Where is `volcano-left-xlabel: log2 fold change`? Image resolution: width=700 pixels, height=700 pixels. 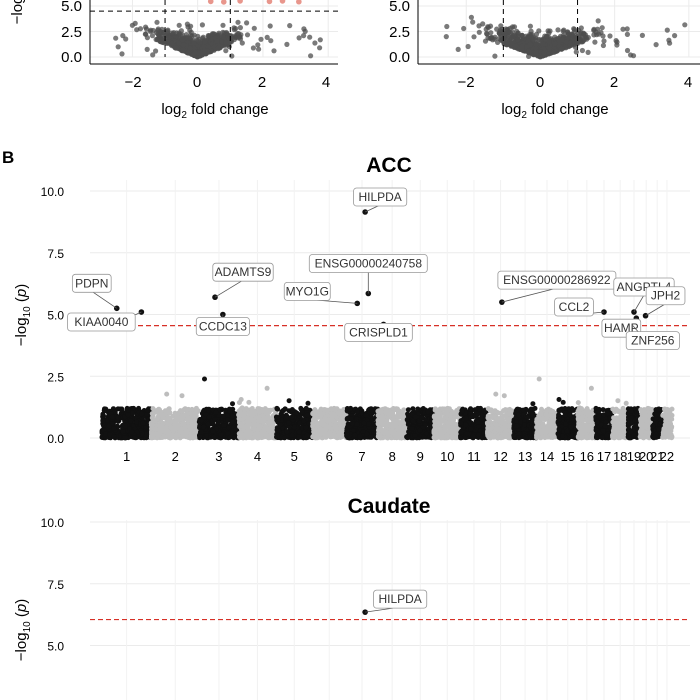 volcano-left-xlabel: log2 fold change is located at coordinates (214, 111).